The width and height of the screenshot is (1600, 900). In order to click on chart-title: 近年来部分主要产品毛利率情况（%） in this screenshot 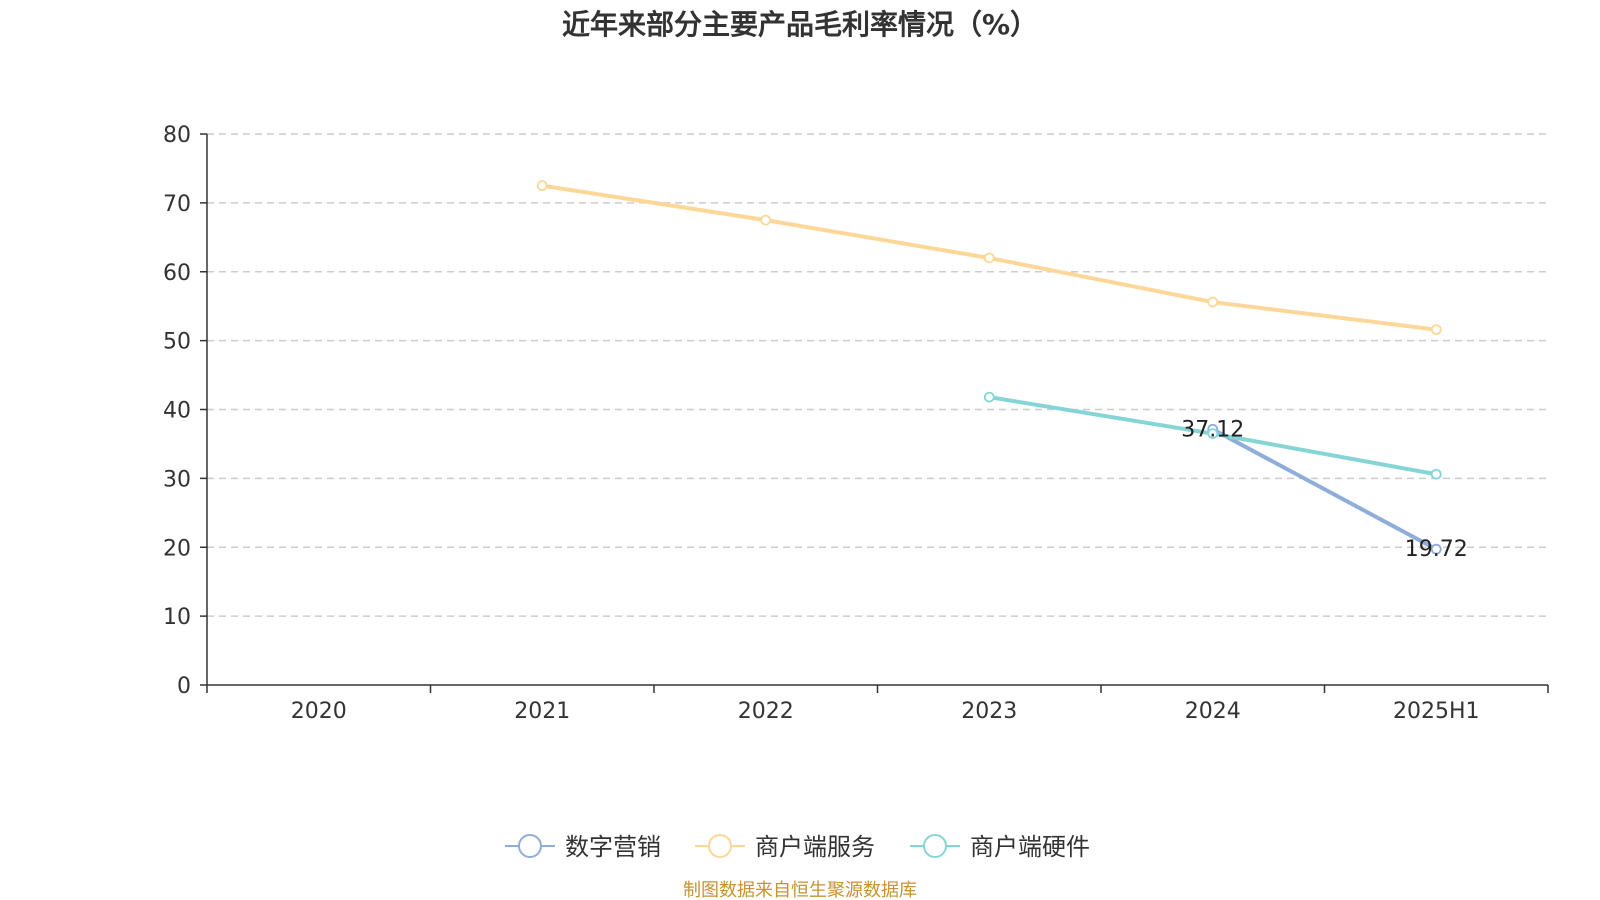, I will do `click(800, 24)`.